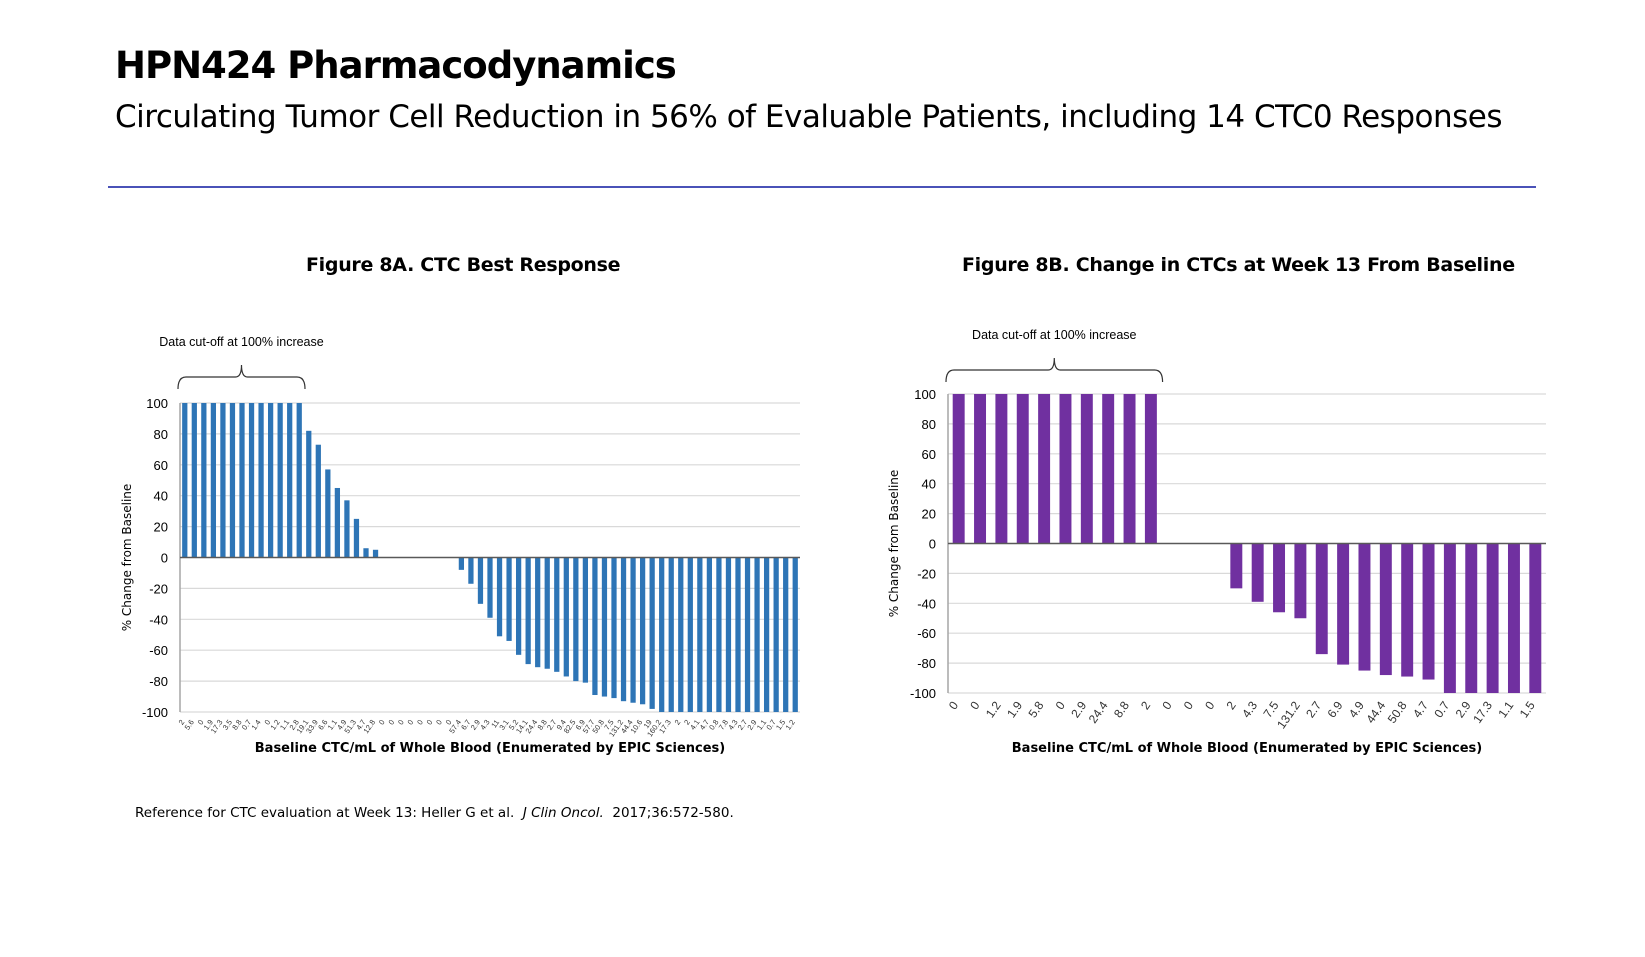 The height and width of the screenshot is (957, 1645). I want to click on title-divider, so click(822, 187).